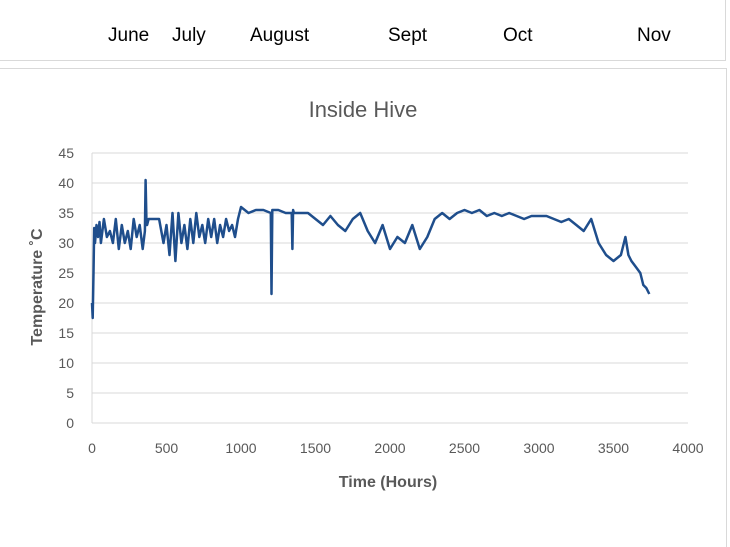 This screenshot has height=547, width=730. What do you see at coordinates (280, 35) in the screenshot?
I see `month-label-august: August` at bounding box center [280, 35].